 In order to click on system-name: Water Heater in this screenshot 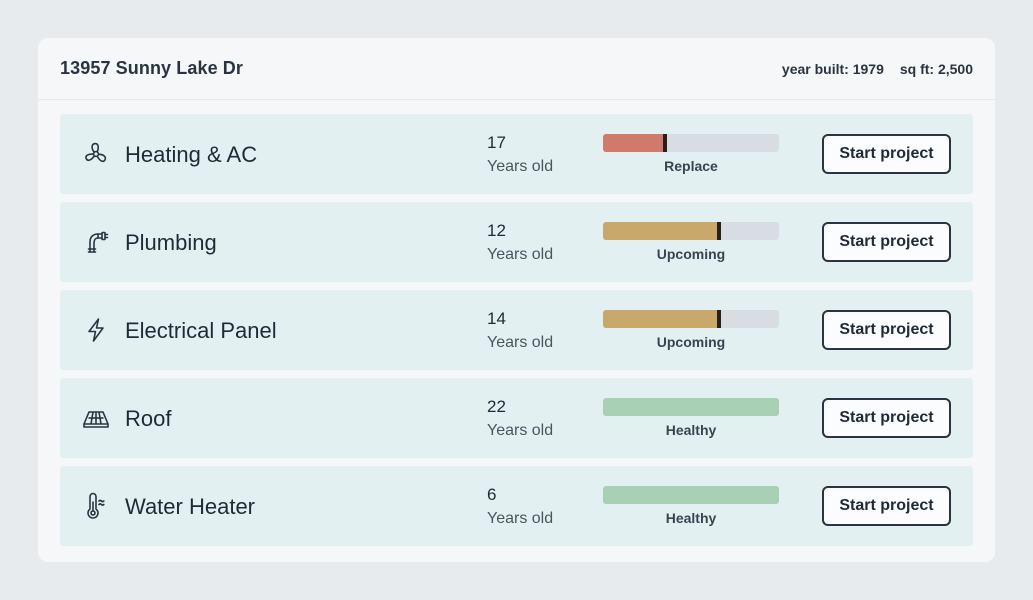, I will do `click(190, 506)`.